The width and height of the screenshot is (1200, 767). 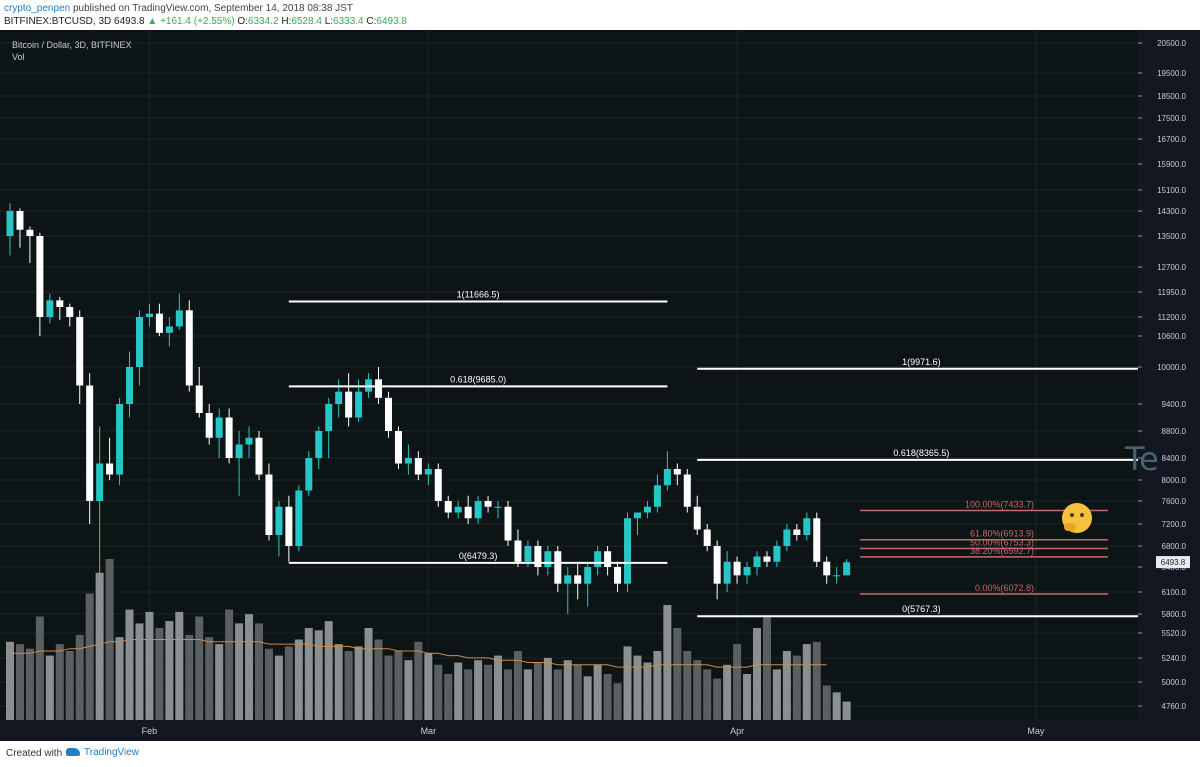 I want to click on fib-retracement-label: 61.80%(6913.9), so click(x=1002, y=534).